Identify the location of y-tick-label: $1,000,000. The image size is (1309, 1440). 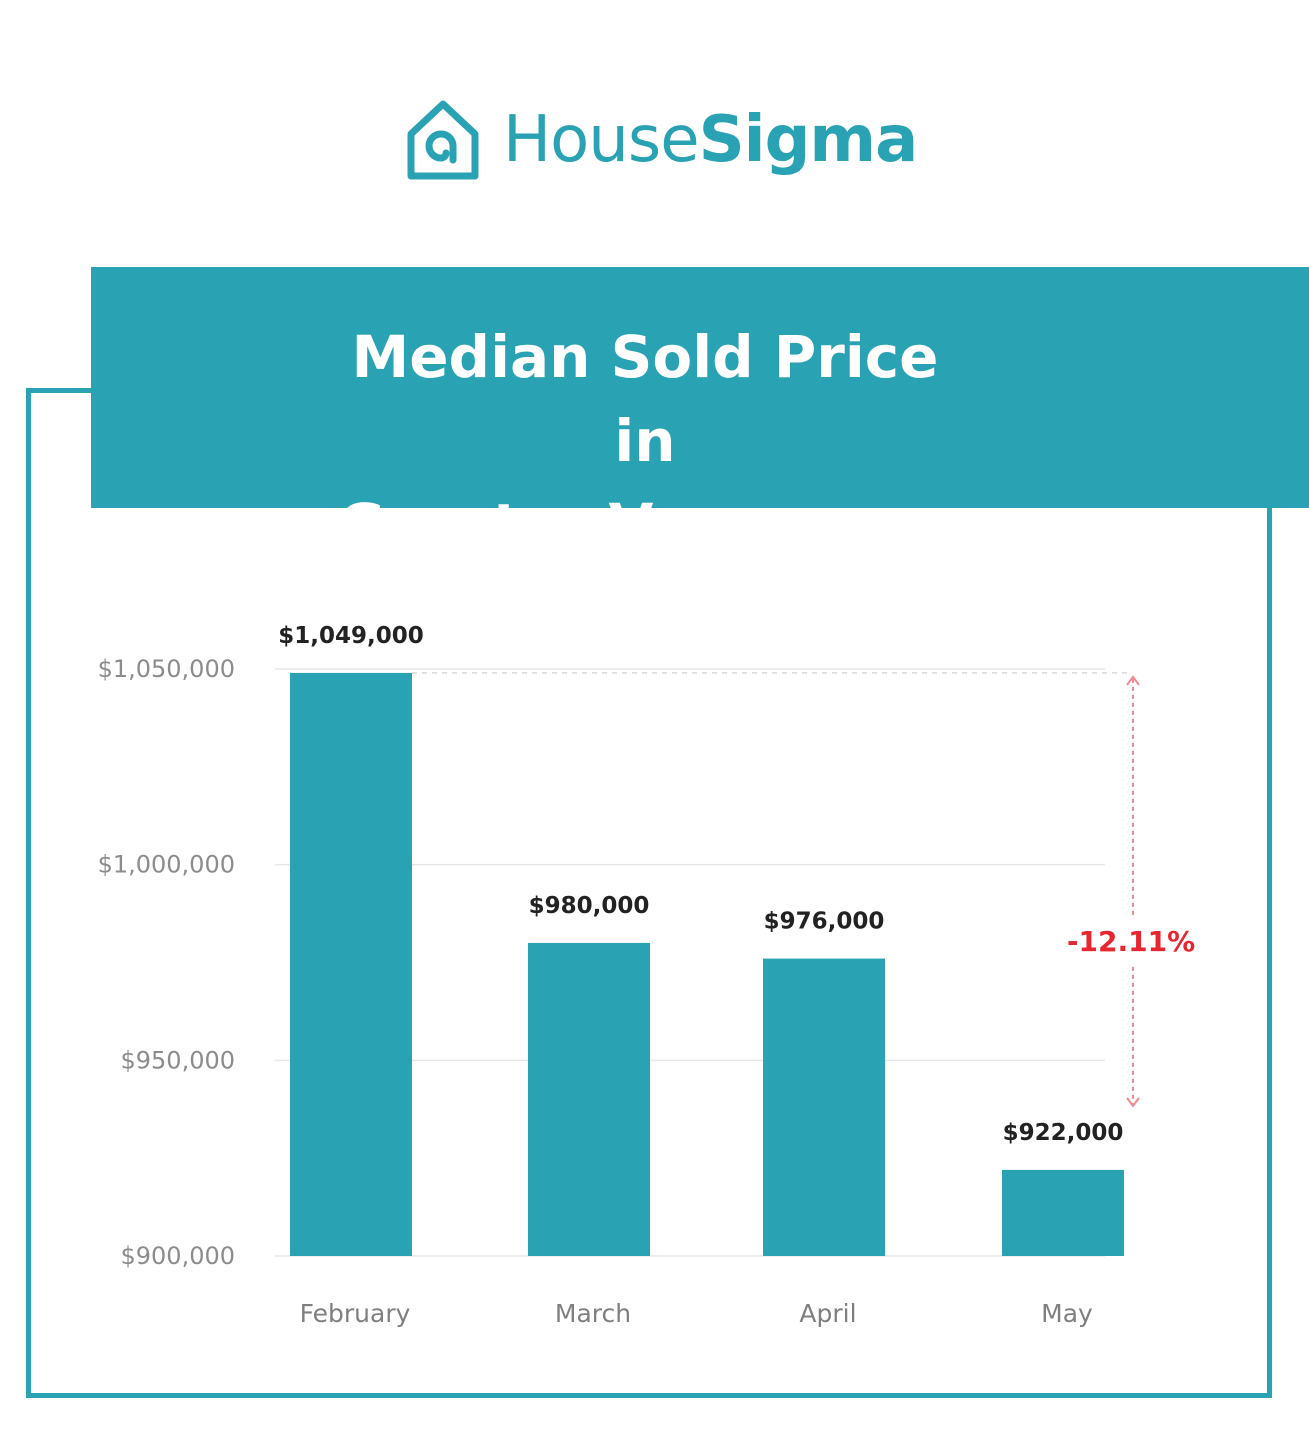
(166, 865).